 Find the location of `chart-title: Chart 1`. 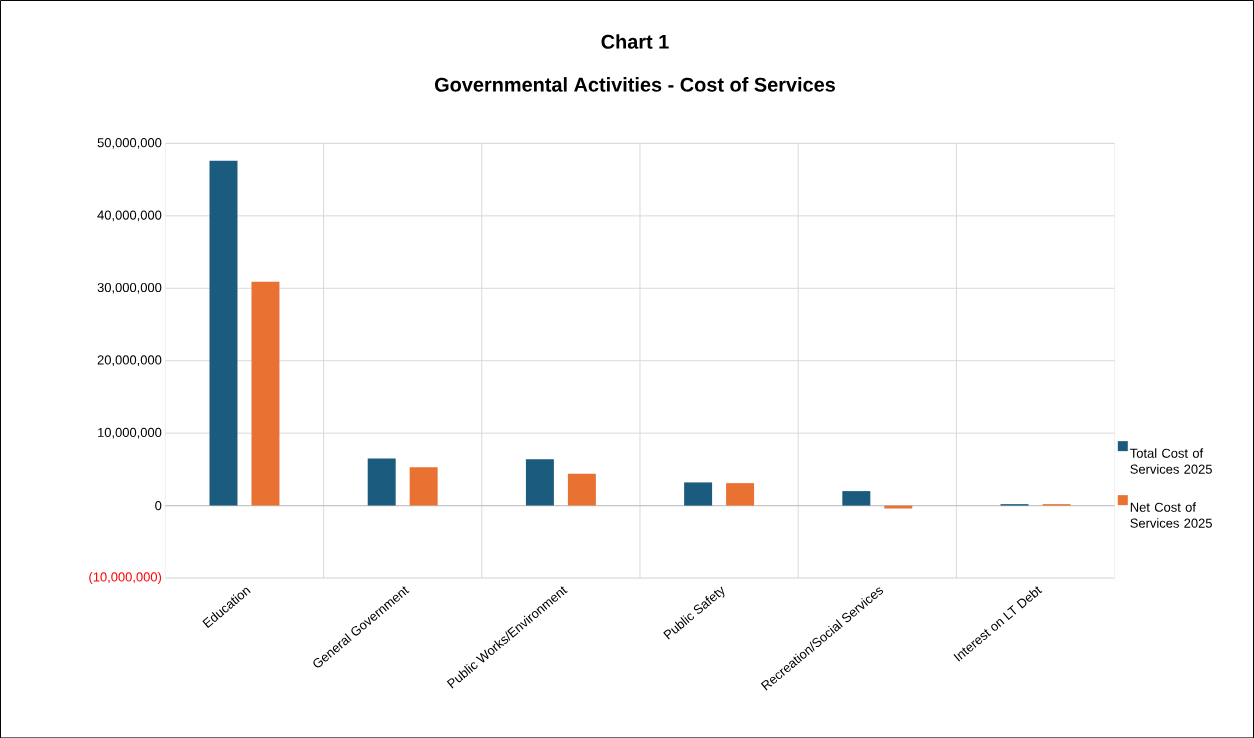

chart-title: Chart 1 is located at coordinates (635, 41).